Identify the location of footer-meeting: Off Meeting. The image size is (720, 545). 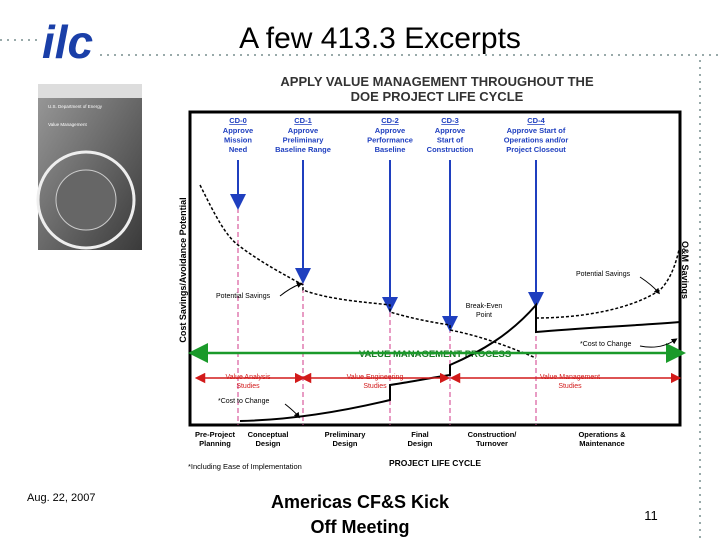
(360, 527).